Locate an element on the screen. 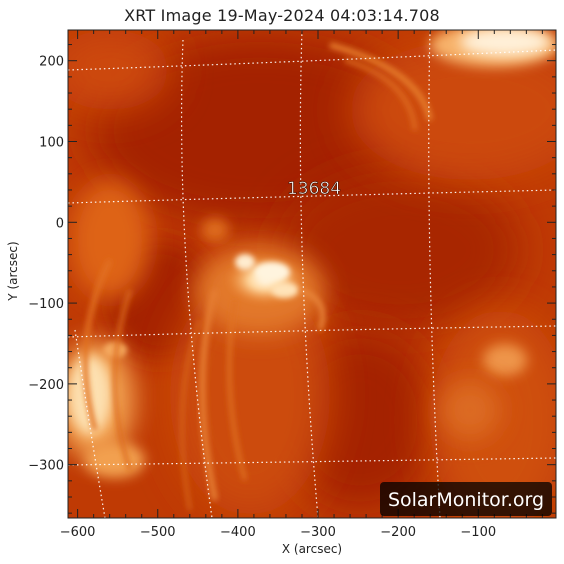 This screenshot has height=564, width=564. y-tick-label: 200 is located at coordinates (51, 62).